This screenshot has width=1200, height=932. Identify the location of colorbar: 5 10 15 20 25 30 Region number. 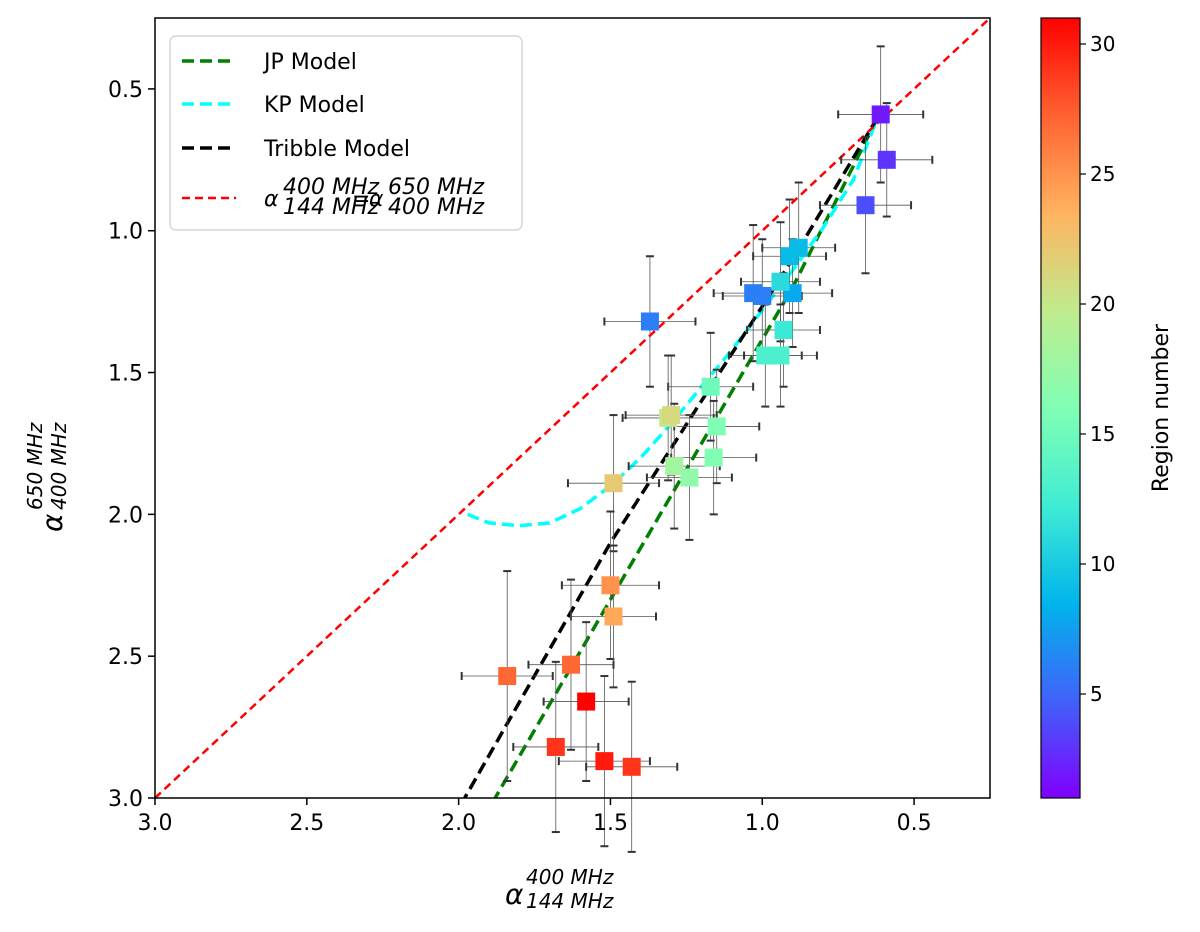
(1107, 408).